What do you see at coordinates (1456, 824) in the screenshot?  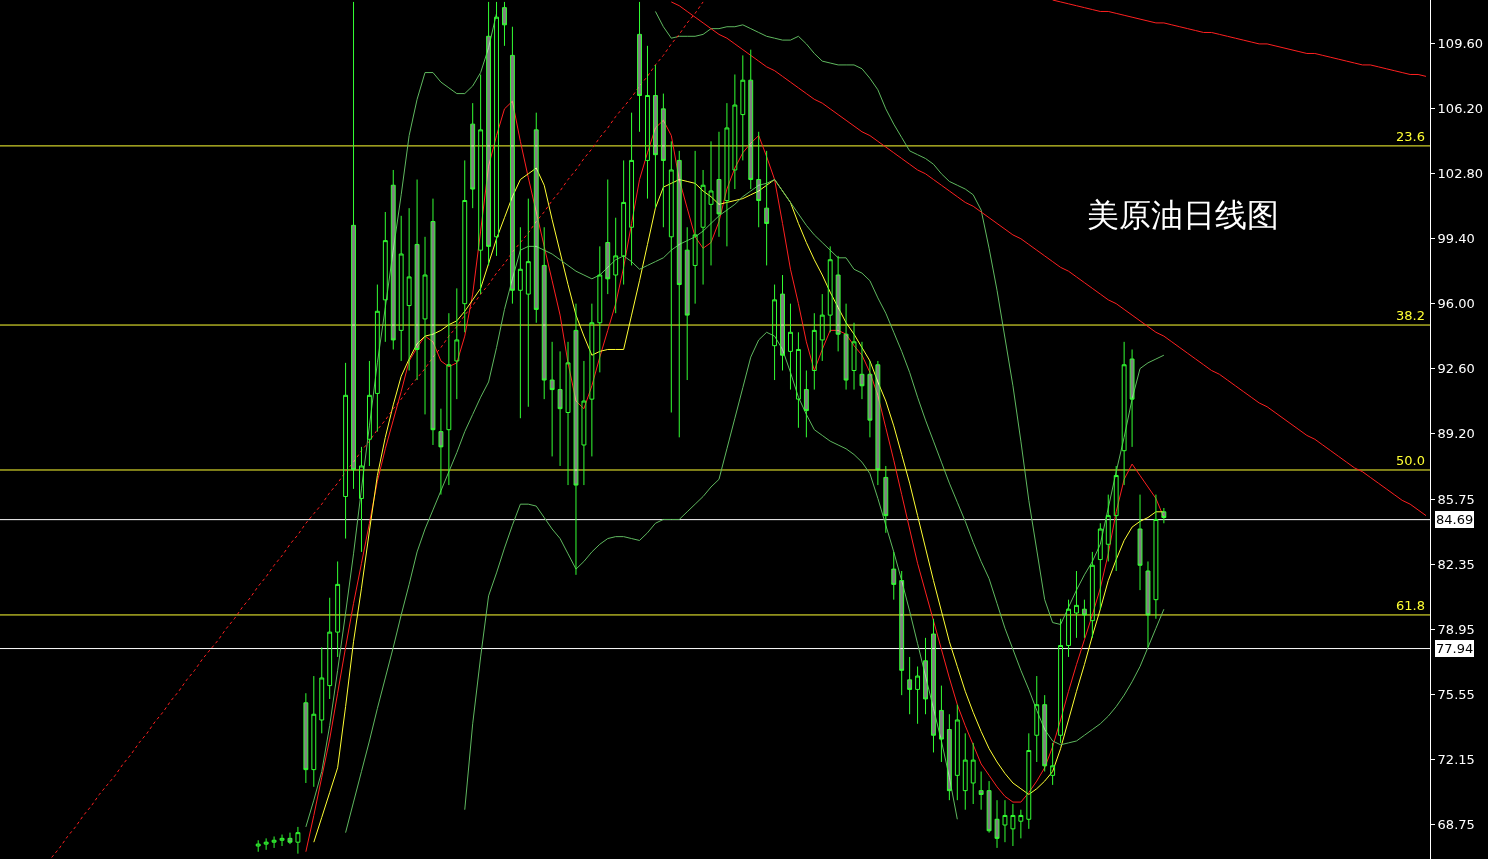 I see `y-tick-label: 68.75` at bounding box center [1456, 824].